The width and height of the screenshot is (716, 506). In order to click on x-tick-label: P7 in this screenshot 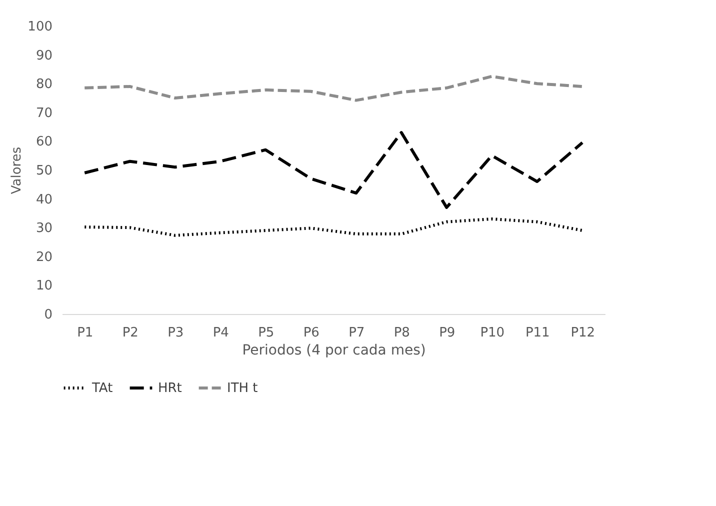, I will do `click(356, 333)`.